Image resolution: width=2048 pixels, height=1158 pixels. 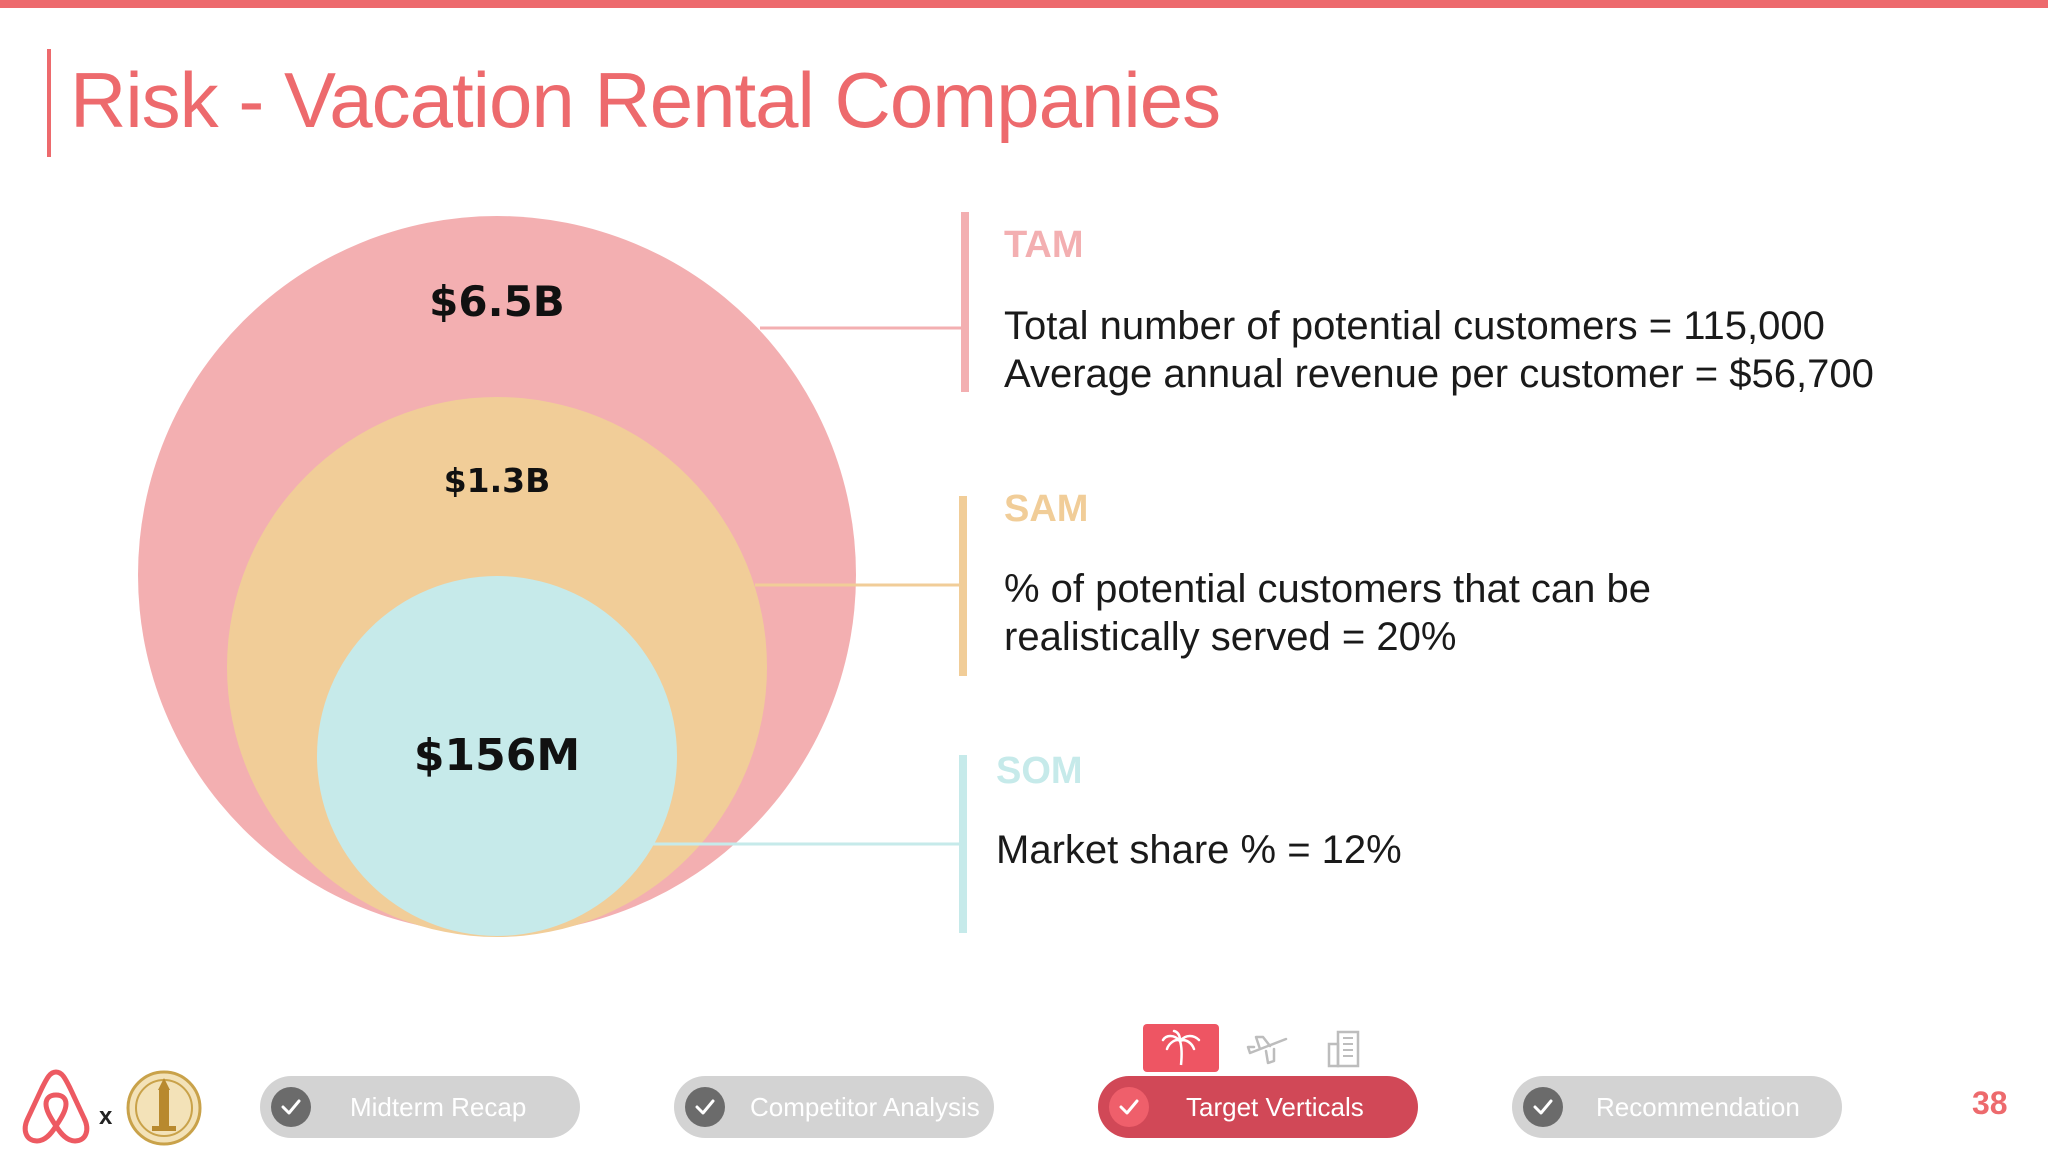 I want to click on nav-recommendation: Recommendation, so click(x=1677, y=1107).